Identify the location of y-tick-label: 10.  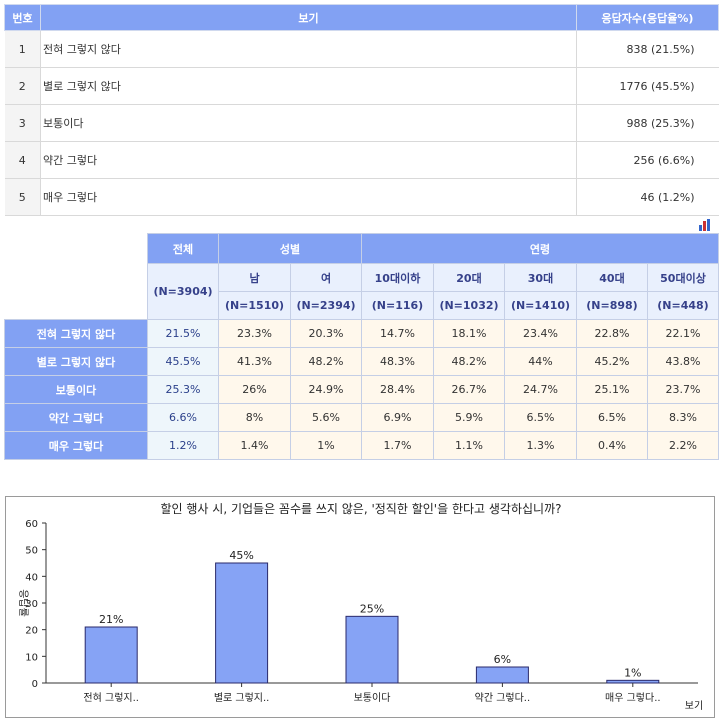
(31, 657).